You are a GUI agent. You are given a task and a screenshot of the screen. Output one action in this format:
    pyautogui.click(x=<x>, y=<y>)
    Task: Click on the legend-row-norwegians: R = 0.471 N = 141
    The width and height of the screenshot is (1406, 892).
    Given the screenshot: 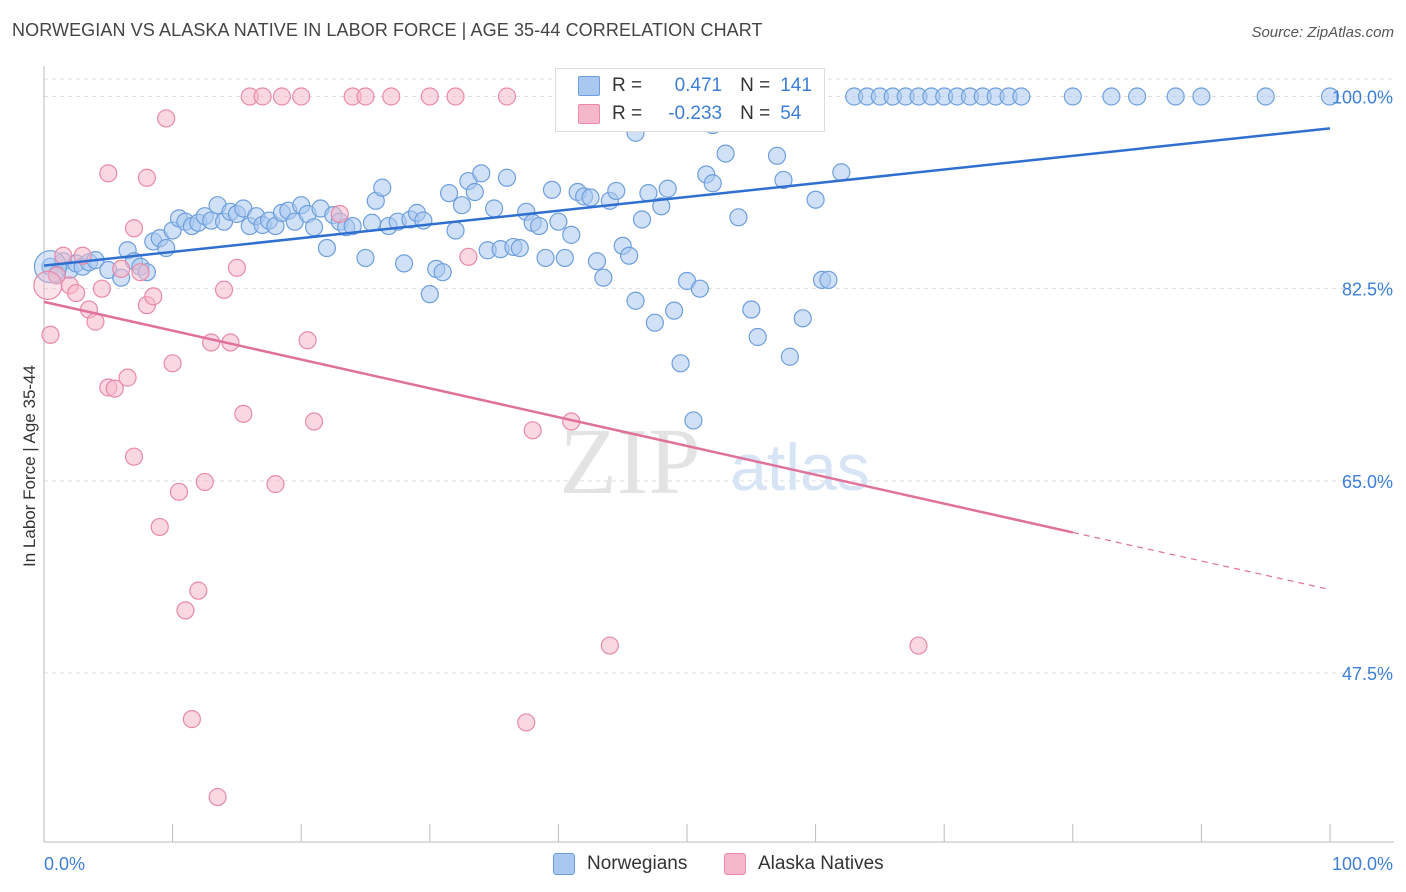 What is the action you would take?
    pyautogui.click(x=695, y=86)
    